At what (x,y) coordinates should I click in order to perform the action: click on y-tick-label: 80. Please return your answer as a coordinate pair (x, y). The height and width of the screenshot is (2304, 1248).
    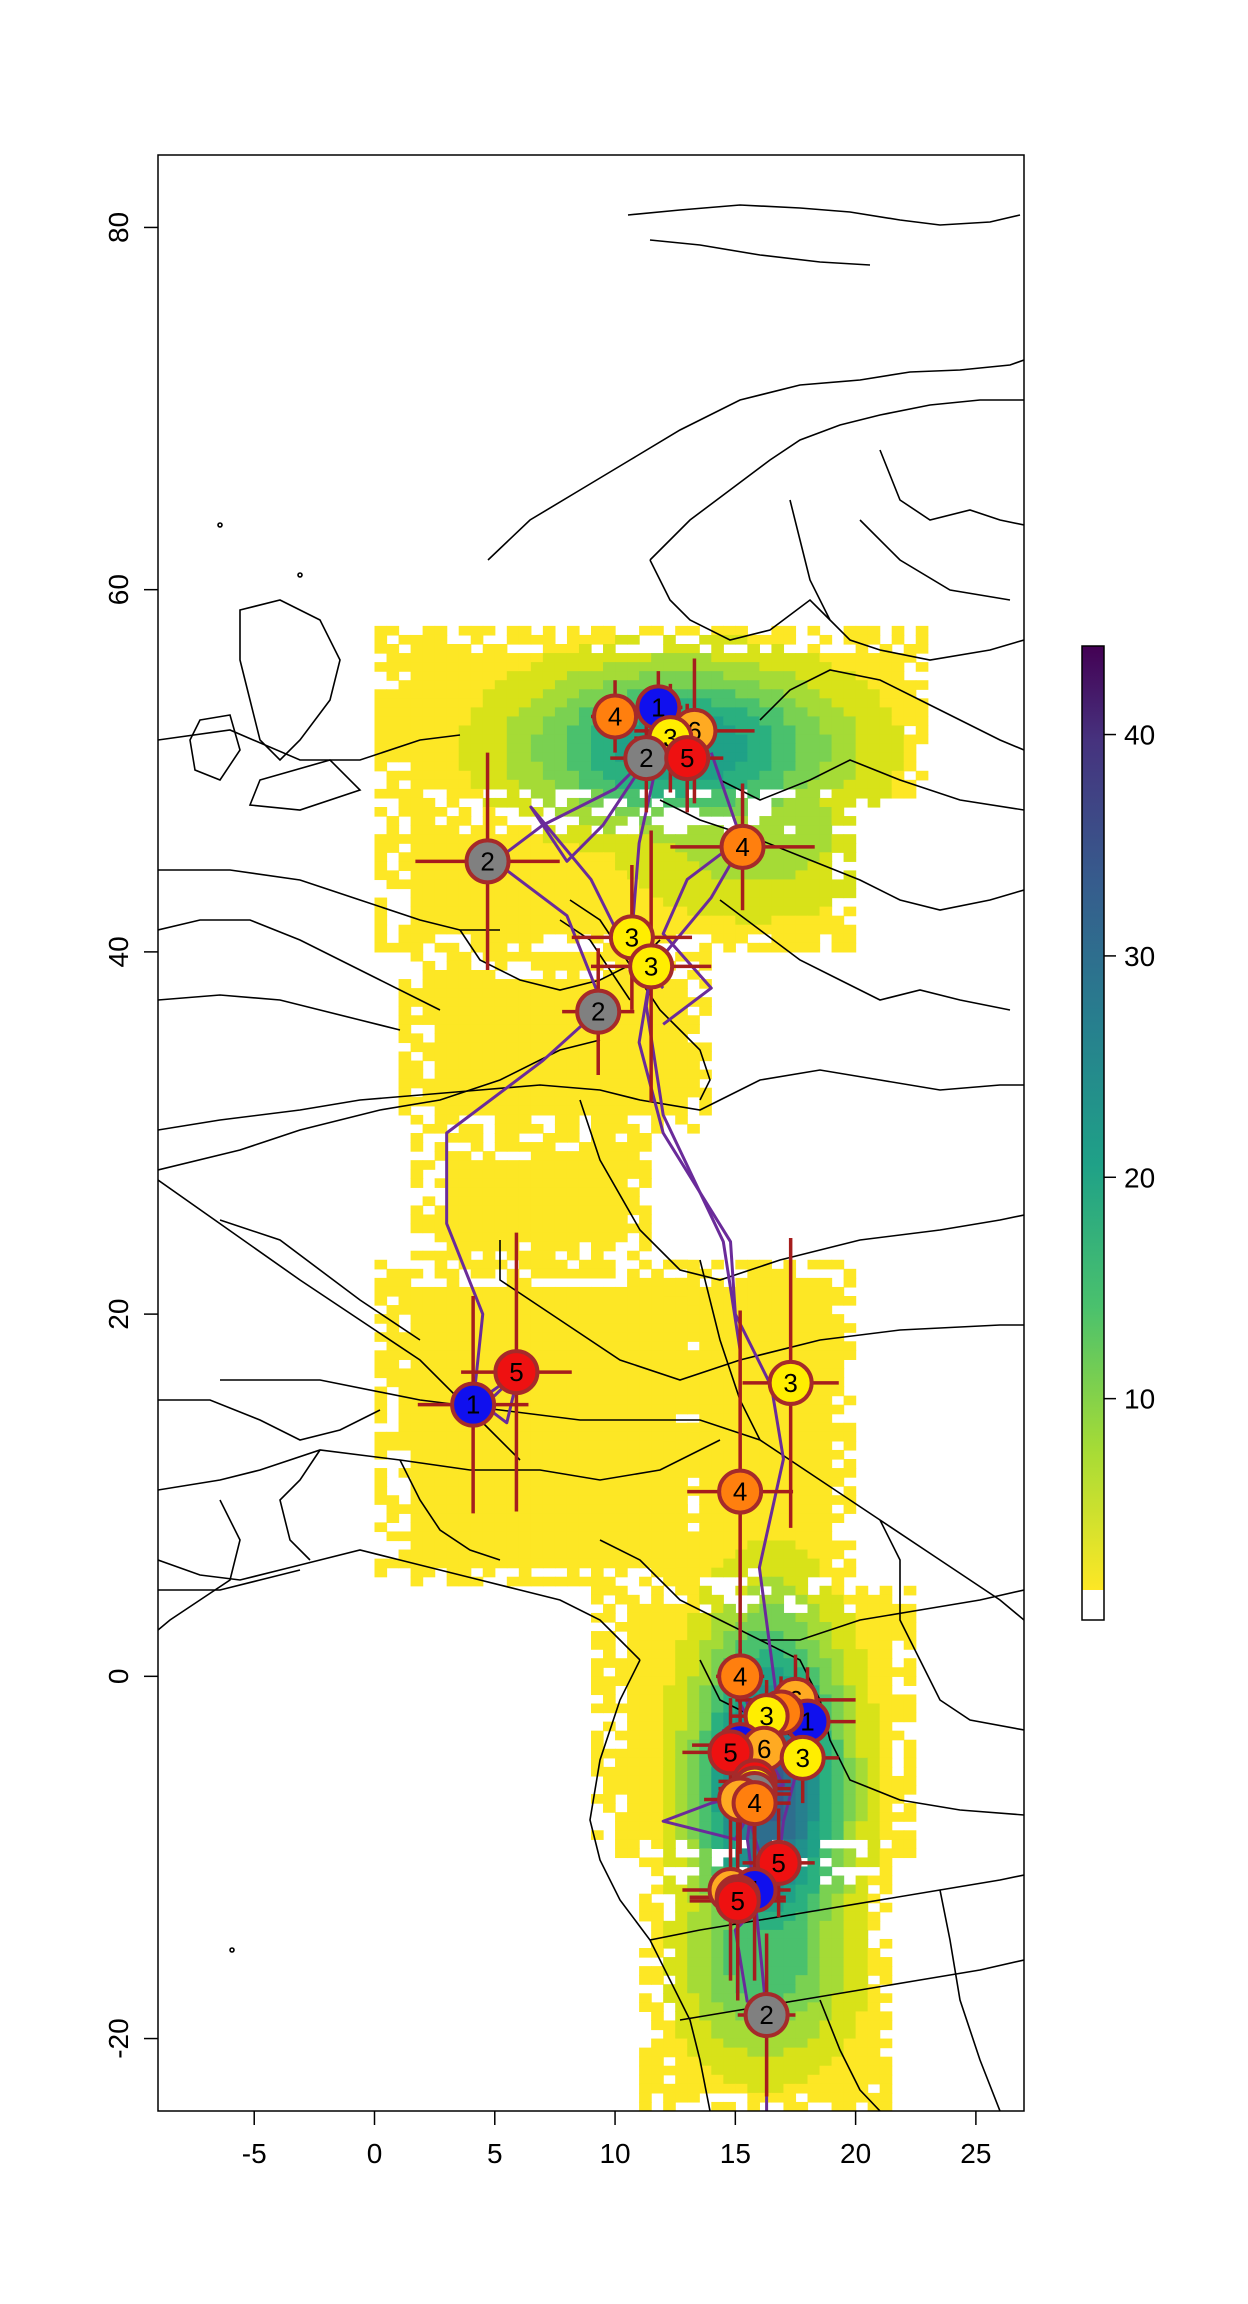
    Looking at the image, I should click on (118, 227).